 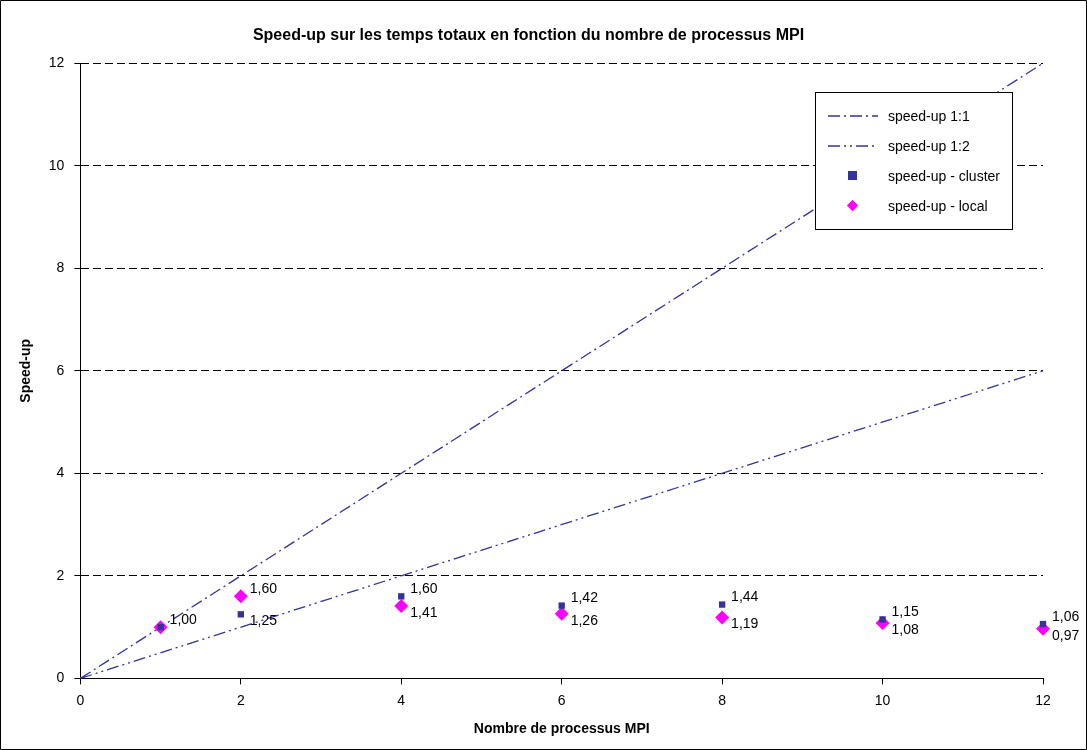 What do you see at coordinates (882, 699) in the screenshot?
I see `x-tick-label: 10` at bounding box center [882, 699].